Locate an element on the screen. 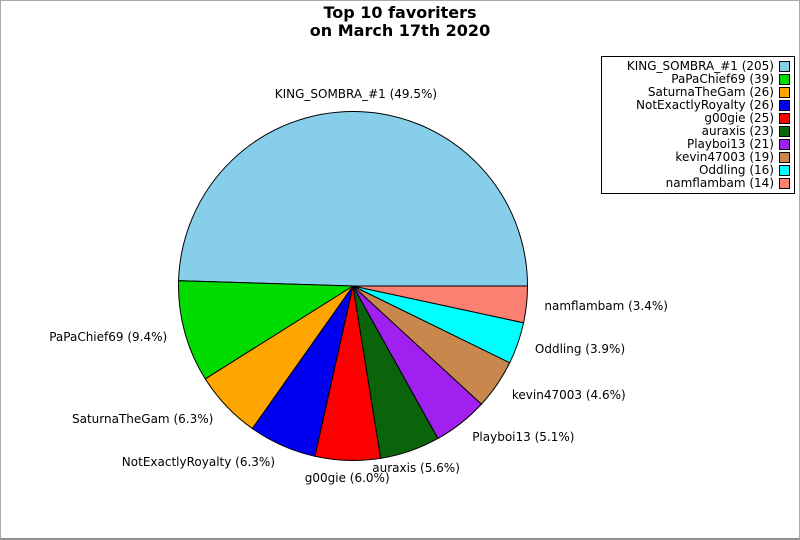  chart-subtitle: on March 17th 2020 is located at coordinates (400, 30).